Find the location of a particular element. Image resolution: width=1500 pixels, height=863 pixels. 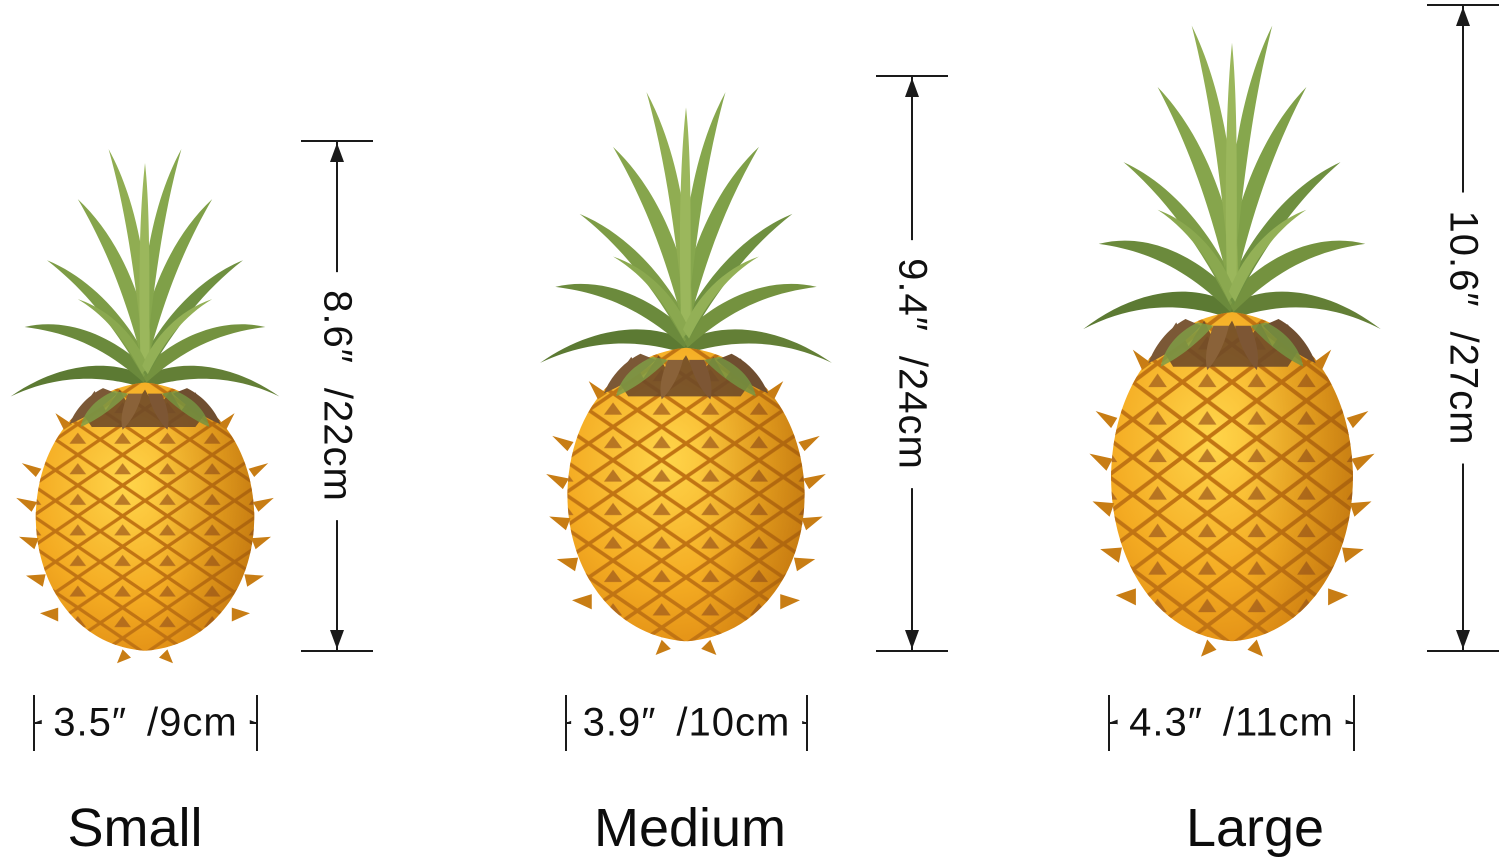

width-inches: 4.3″ is located at coordinates (1166, 722).